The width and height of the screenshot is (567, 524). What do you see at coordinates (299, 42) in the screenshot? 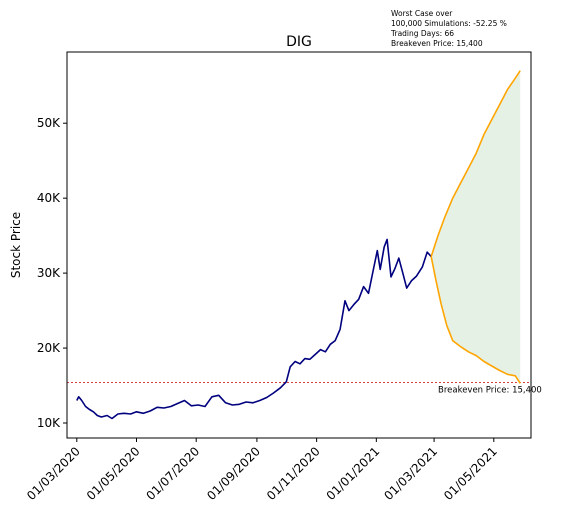
I see `chart-title: DIG` at bounding box center [299, 42].